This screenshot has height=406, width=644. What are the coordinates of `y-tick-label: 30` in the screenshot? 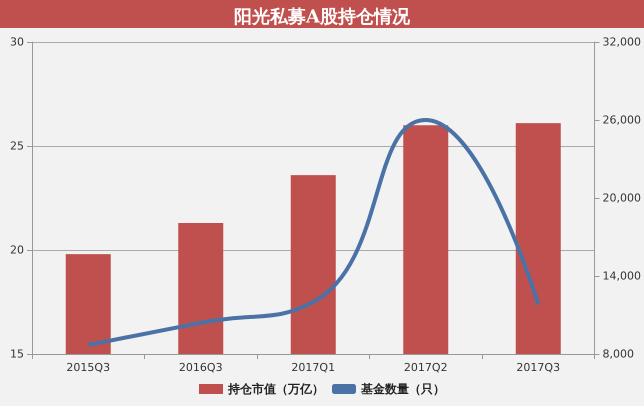 It's located at (17, 42).